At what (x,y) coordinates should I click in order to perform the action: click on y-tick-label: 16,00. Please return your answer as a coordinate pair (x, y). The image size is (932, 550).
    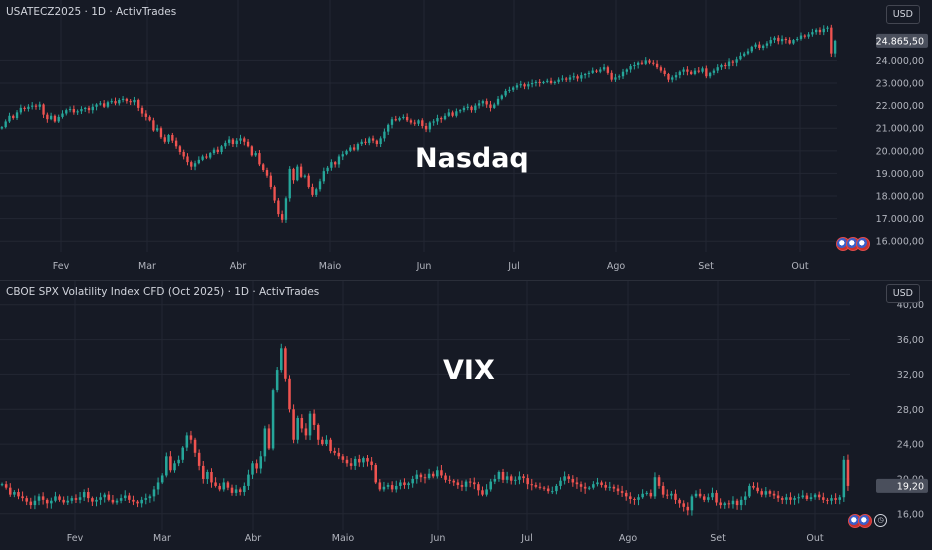
    Looking at the image, I should click on (910, 514).